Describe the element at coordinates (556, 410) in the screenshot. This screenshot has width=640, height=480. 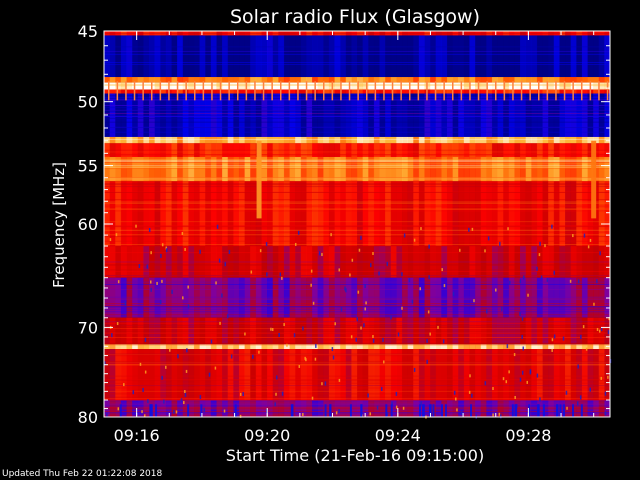
I see `low-freq-spike` at that location.